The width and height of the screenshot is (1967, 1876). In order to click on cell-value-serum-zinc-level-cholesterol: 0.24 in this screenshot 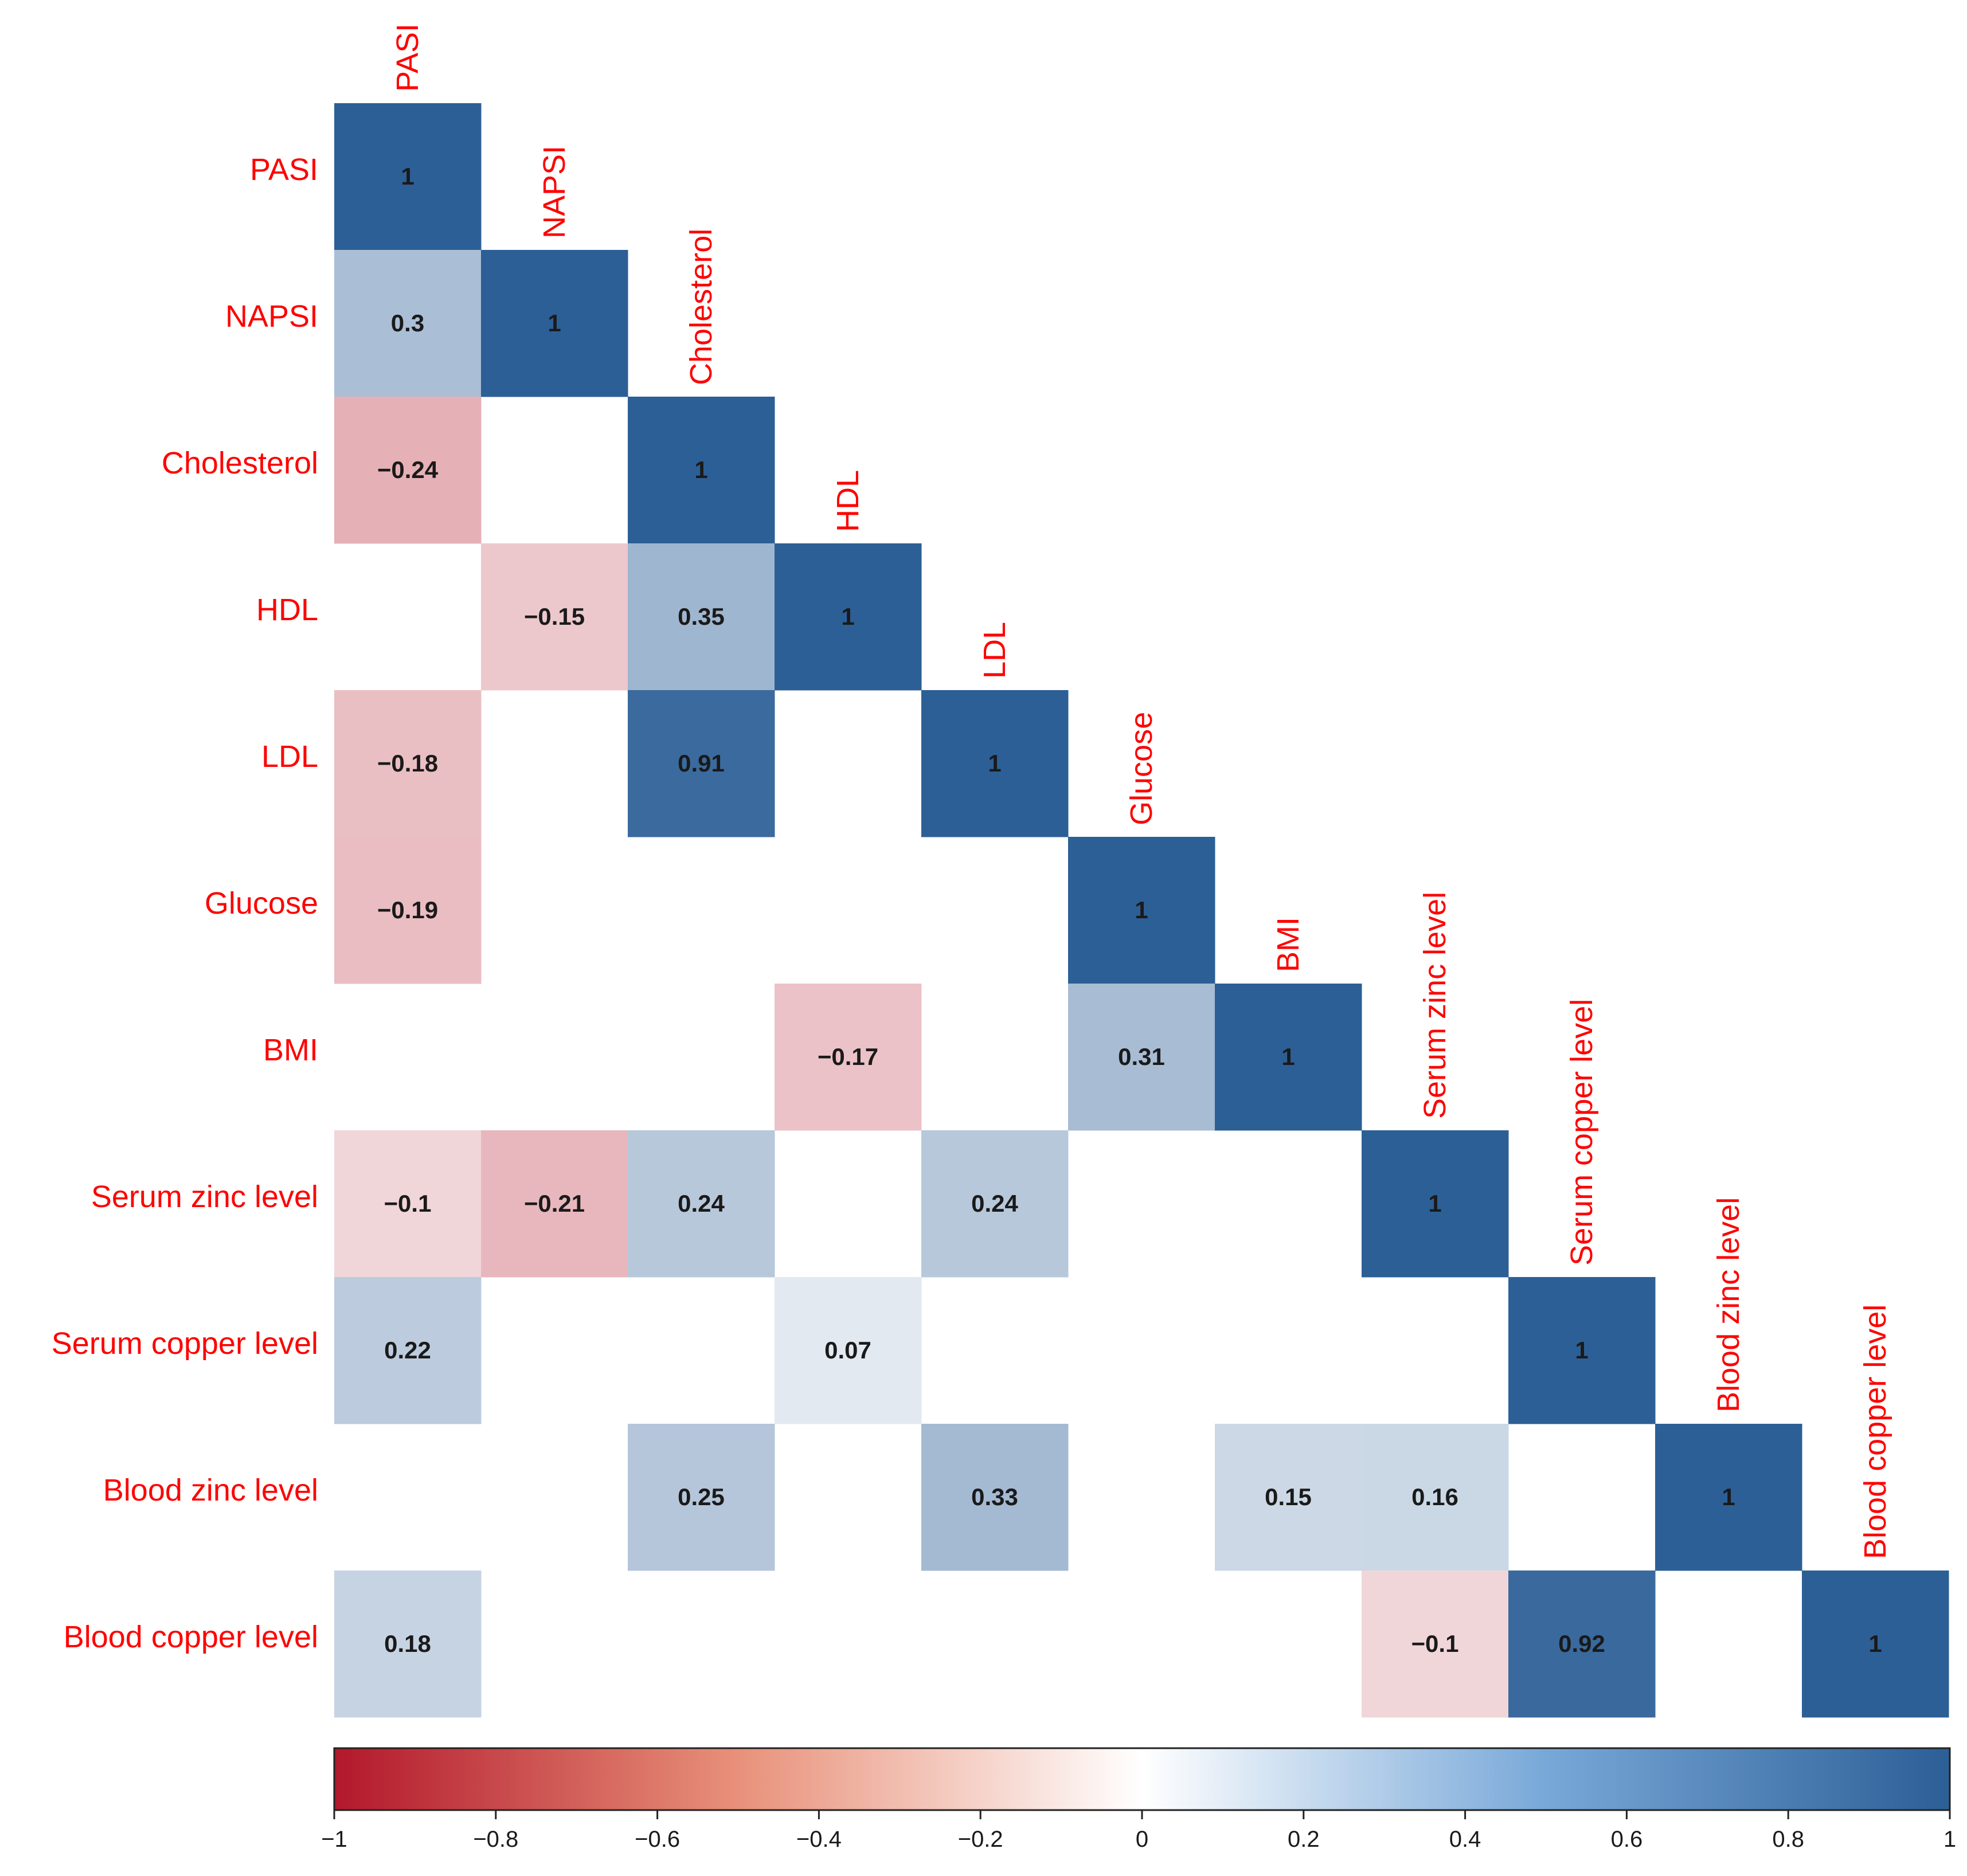, I will do `click(701, 1203)`.